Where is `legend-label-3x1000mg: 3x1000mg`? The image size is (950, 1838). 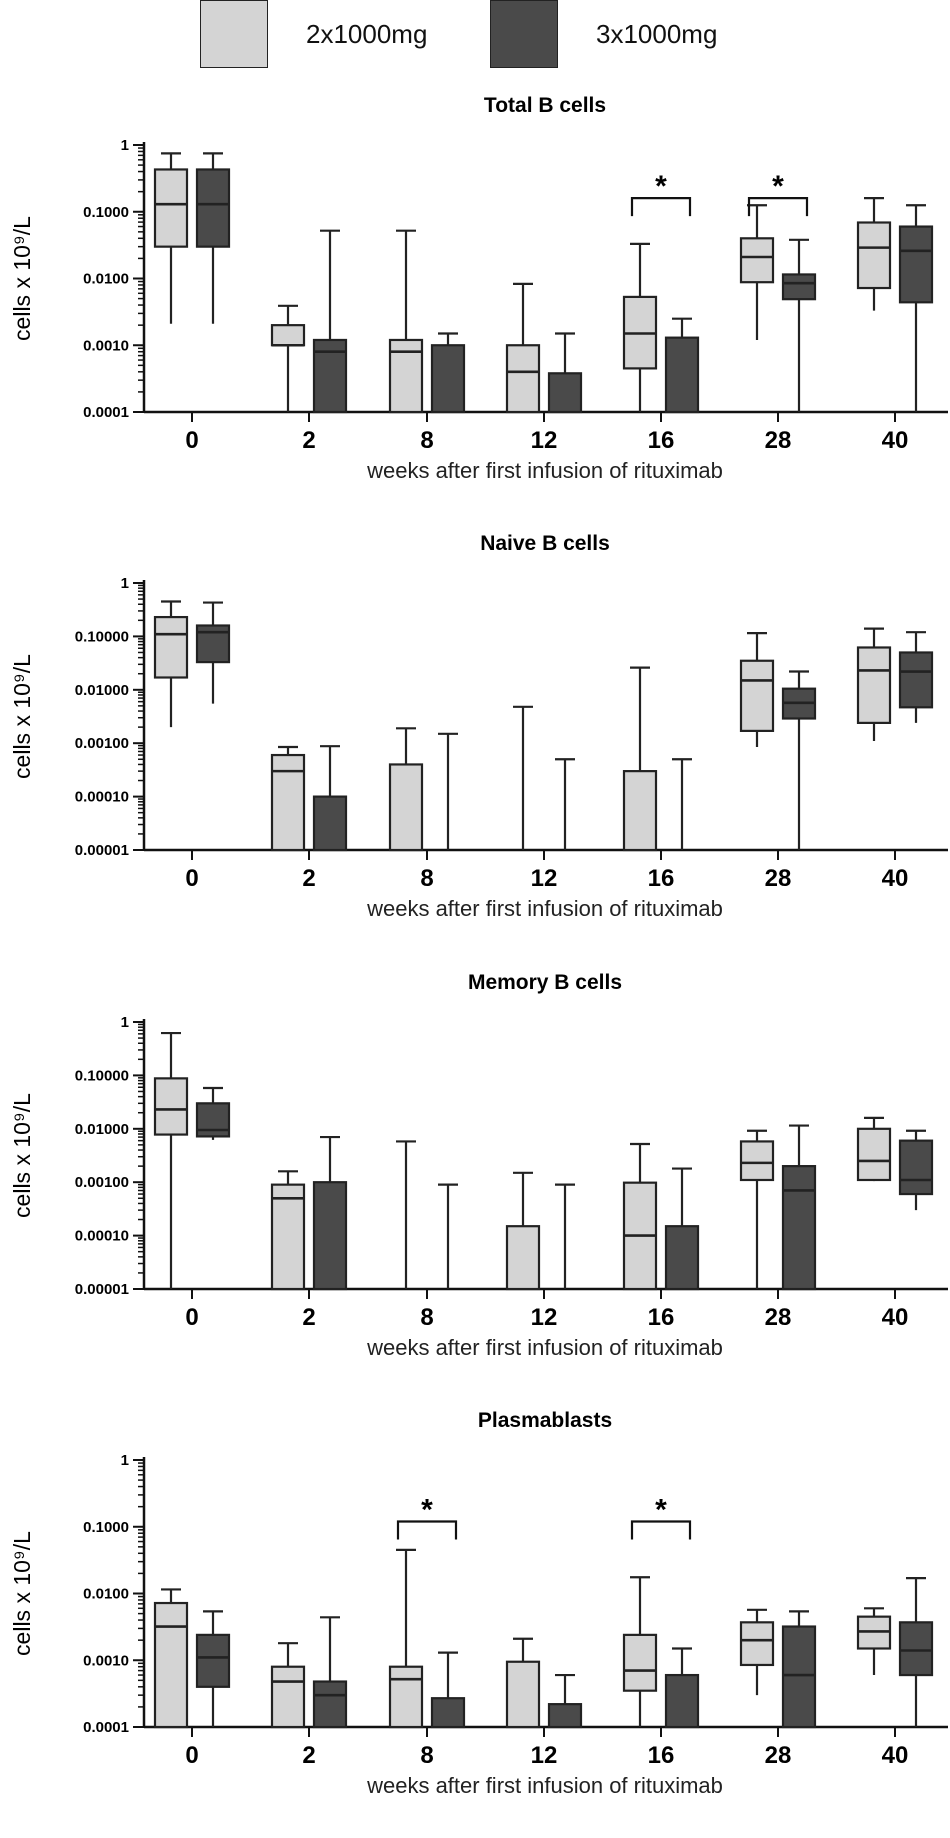
legend-label-3x1000mg: 3x1000mg is located at coordinates (657, 33).